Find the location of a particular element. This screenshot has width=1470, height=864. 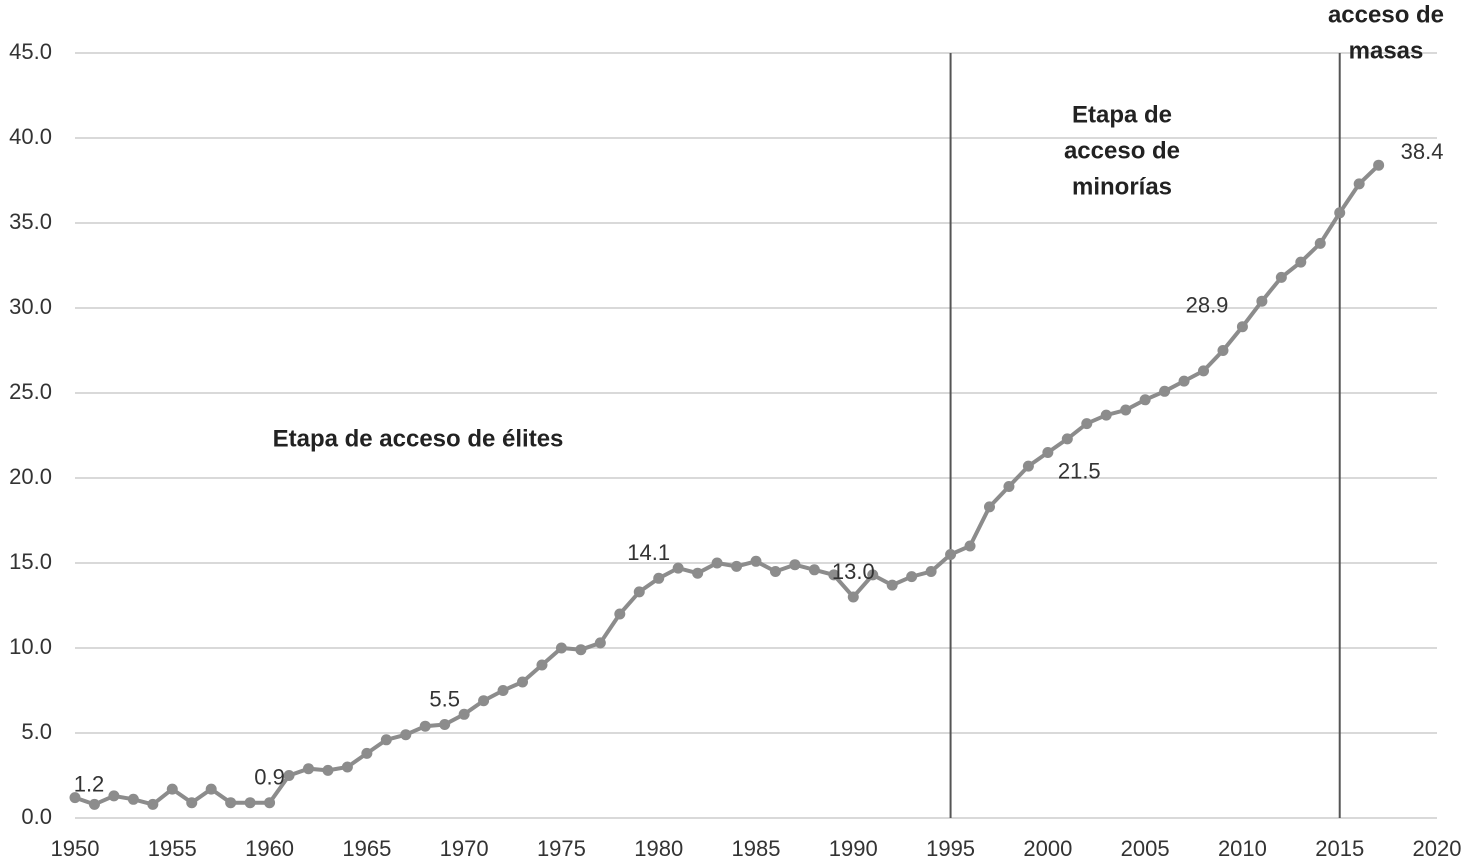

stage-annotation: minorías is located at coordinates (1122, 186).